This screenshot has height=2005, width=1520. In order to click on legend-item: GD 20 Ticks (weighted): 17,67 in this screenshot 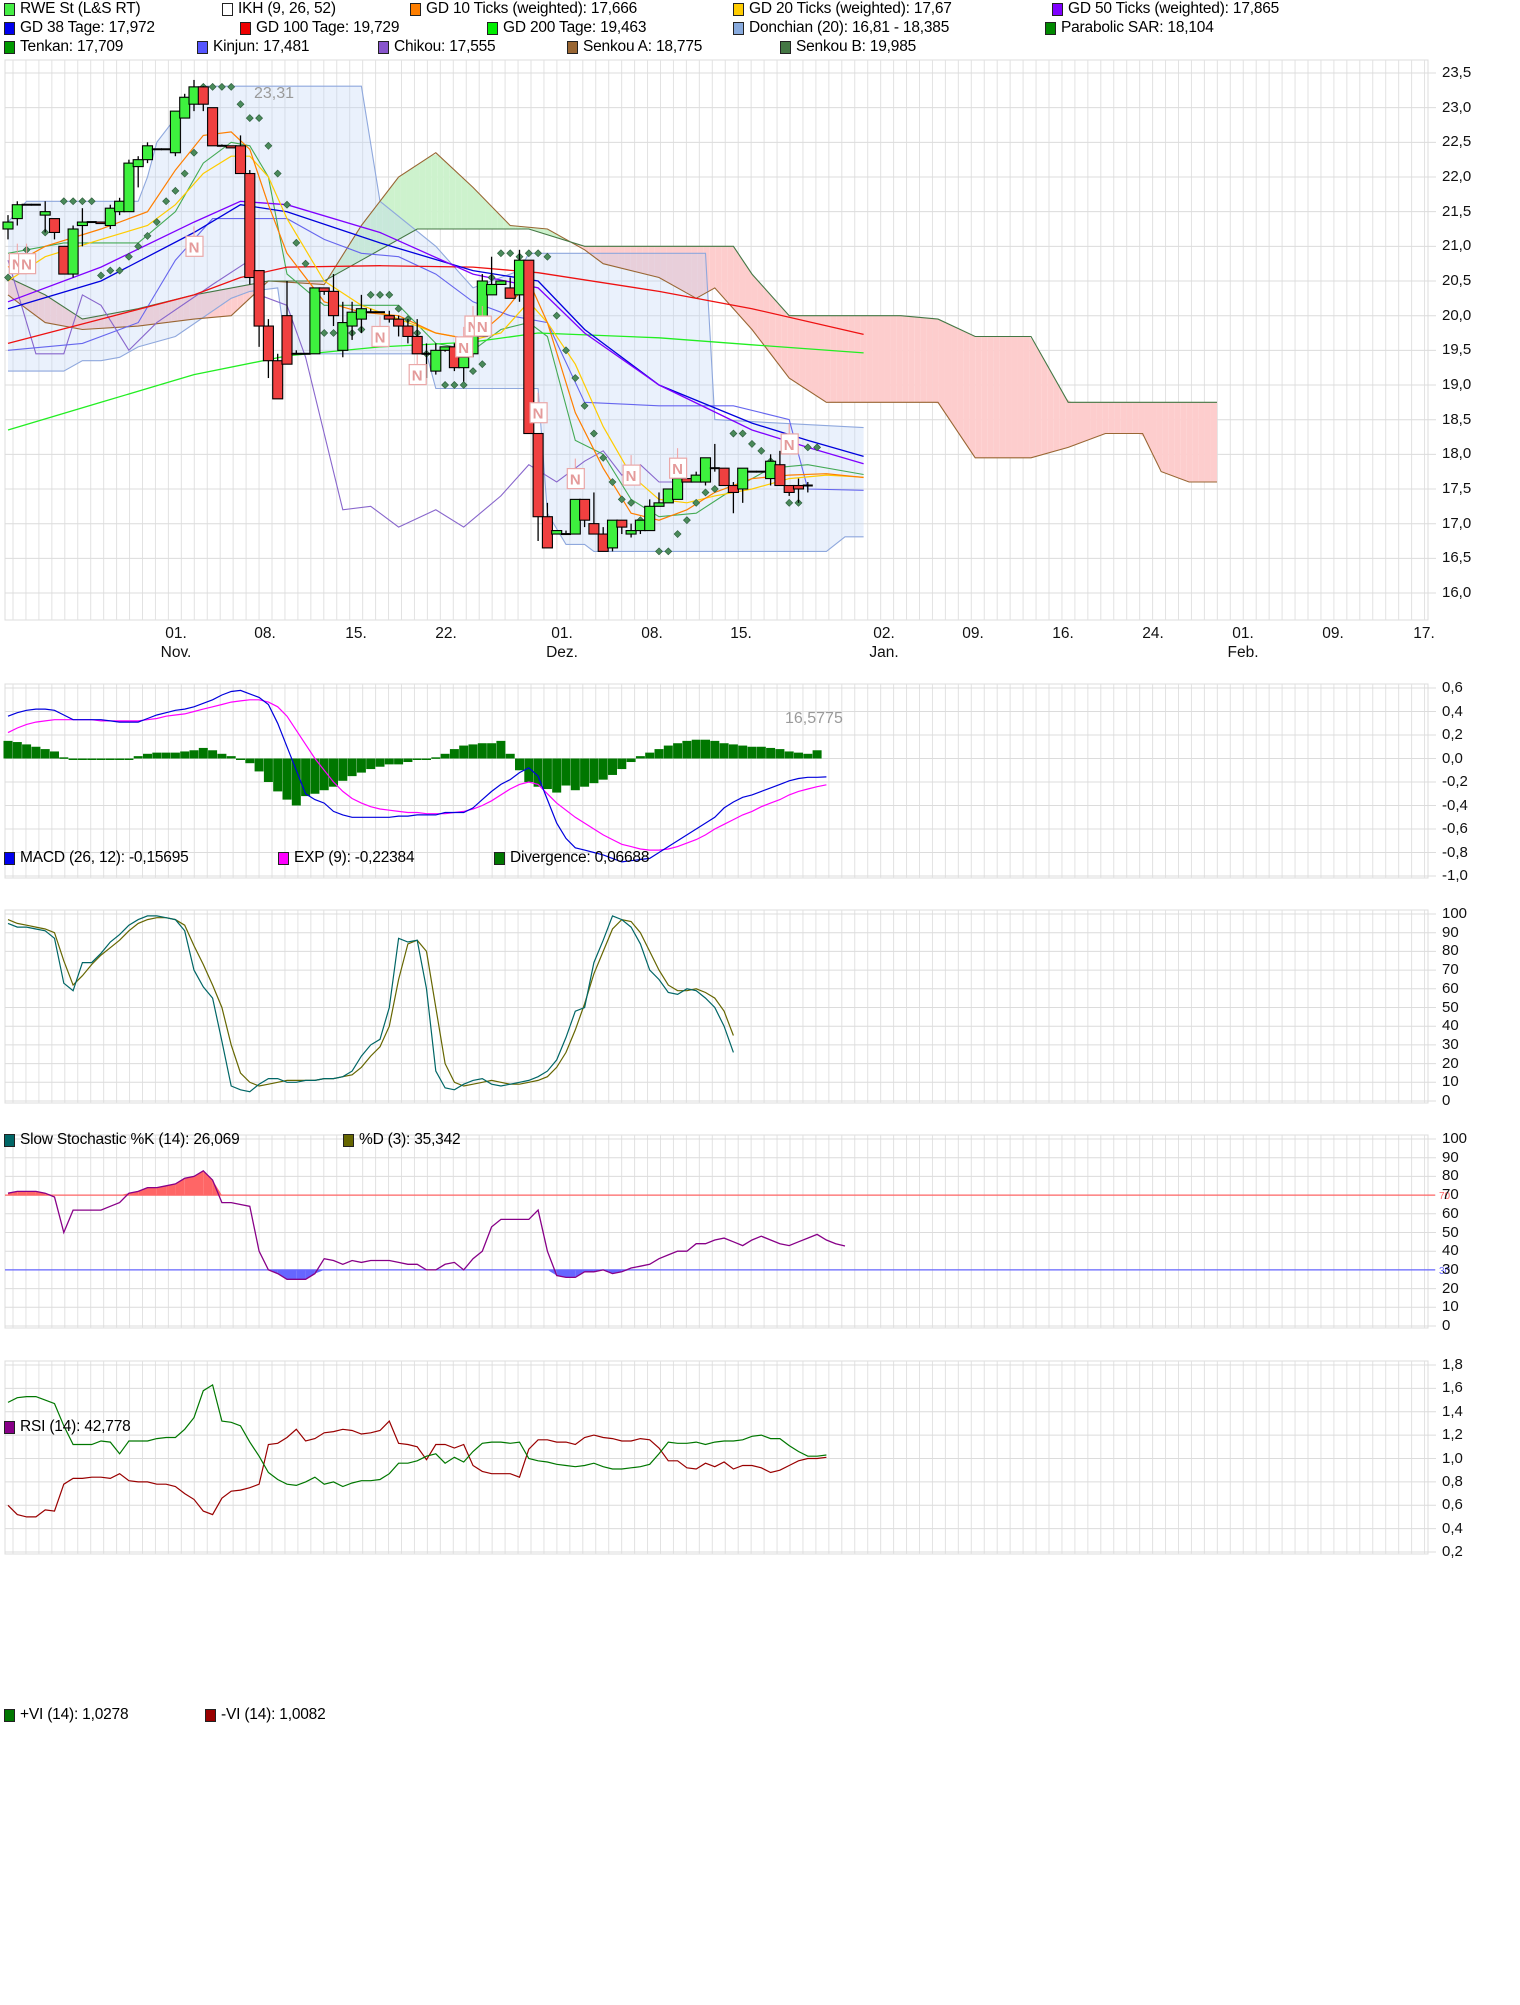, I will do `click(842, 9)`.